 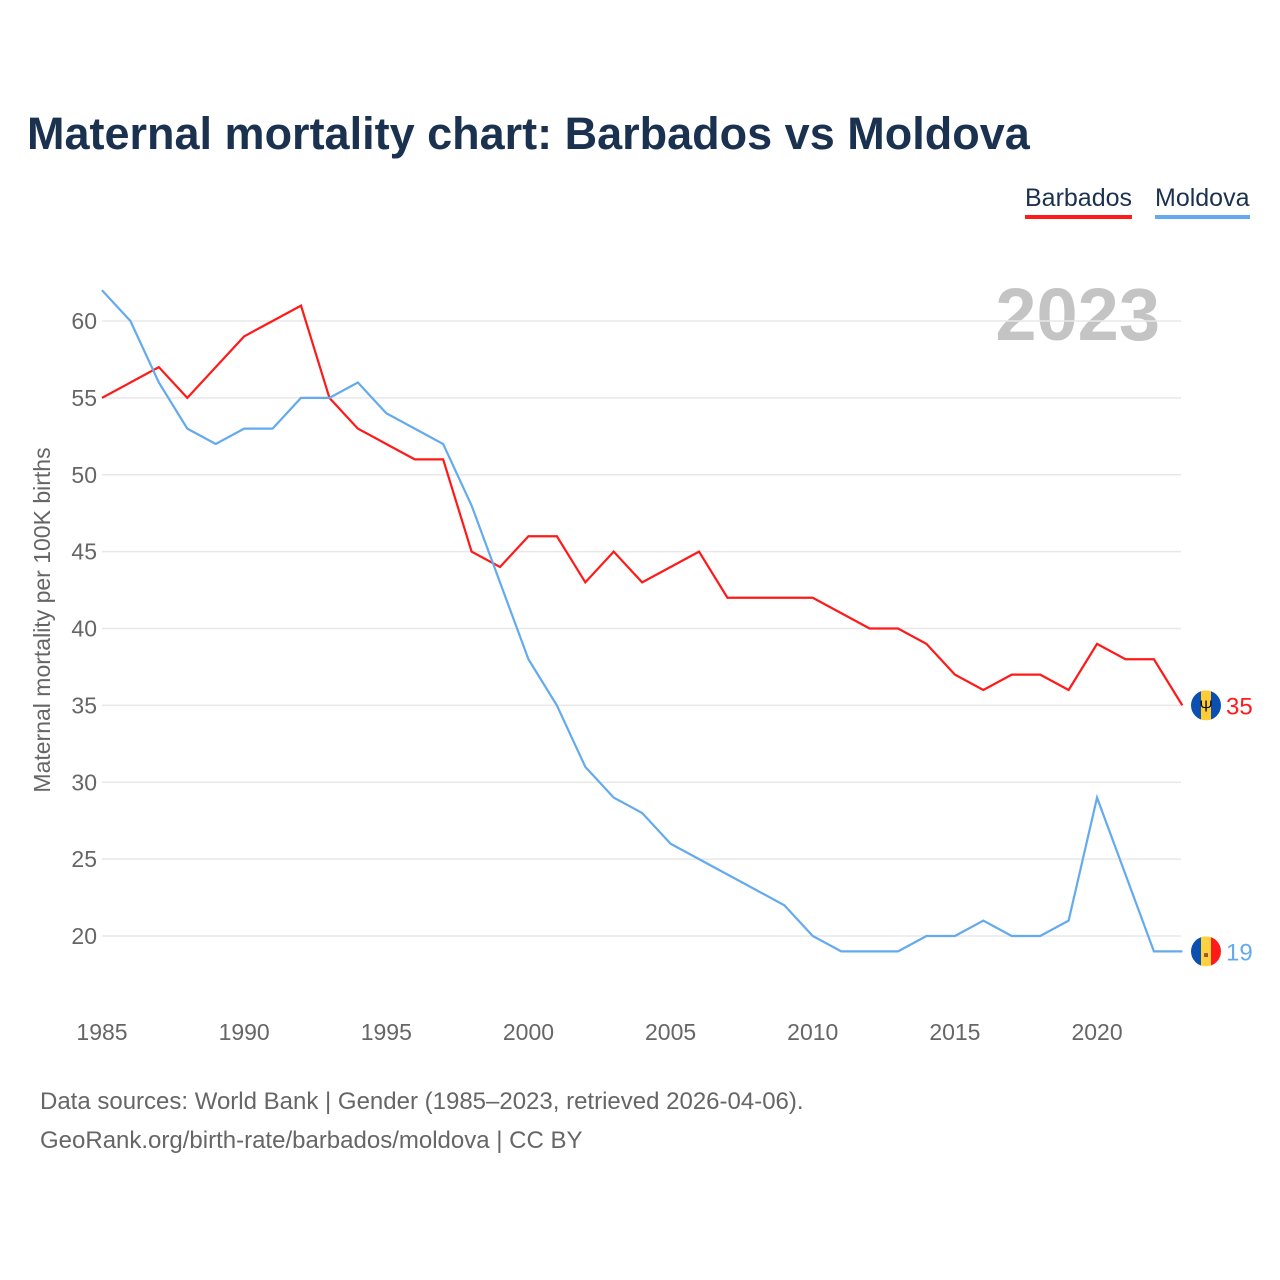 I want to click on y-tick-label: 40, so click(x=84, y=629).